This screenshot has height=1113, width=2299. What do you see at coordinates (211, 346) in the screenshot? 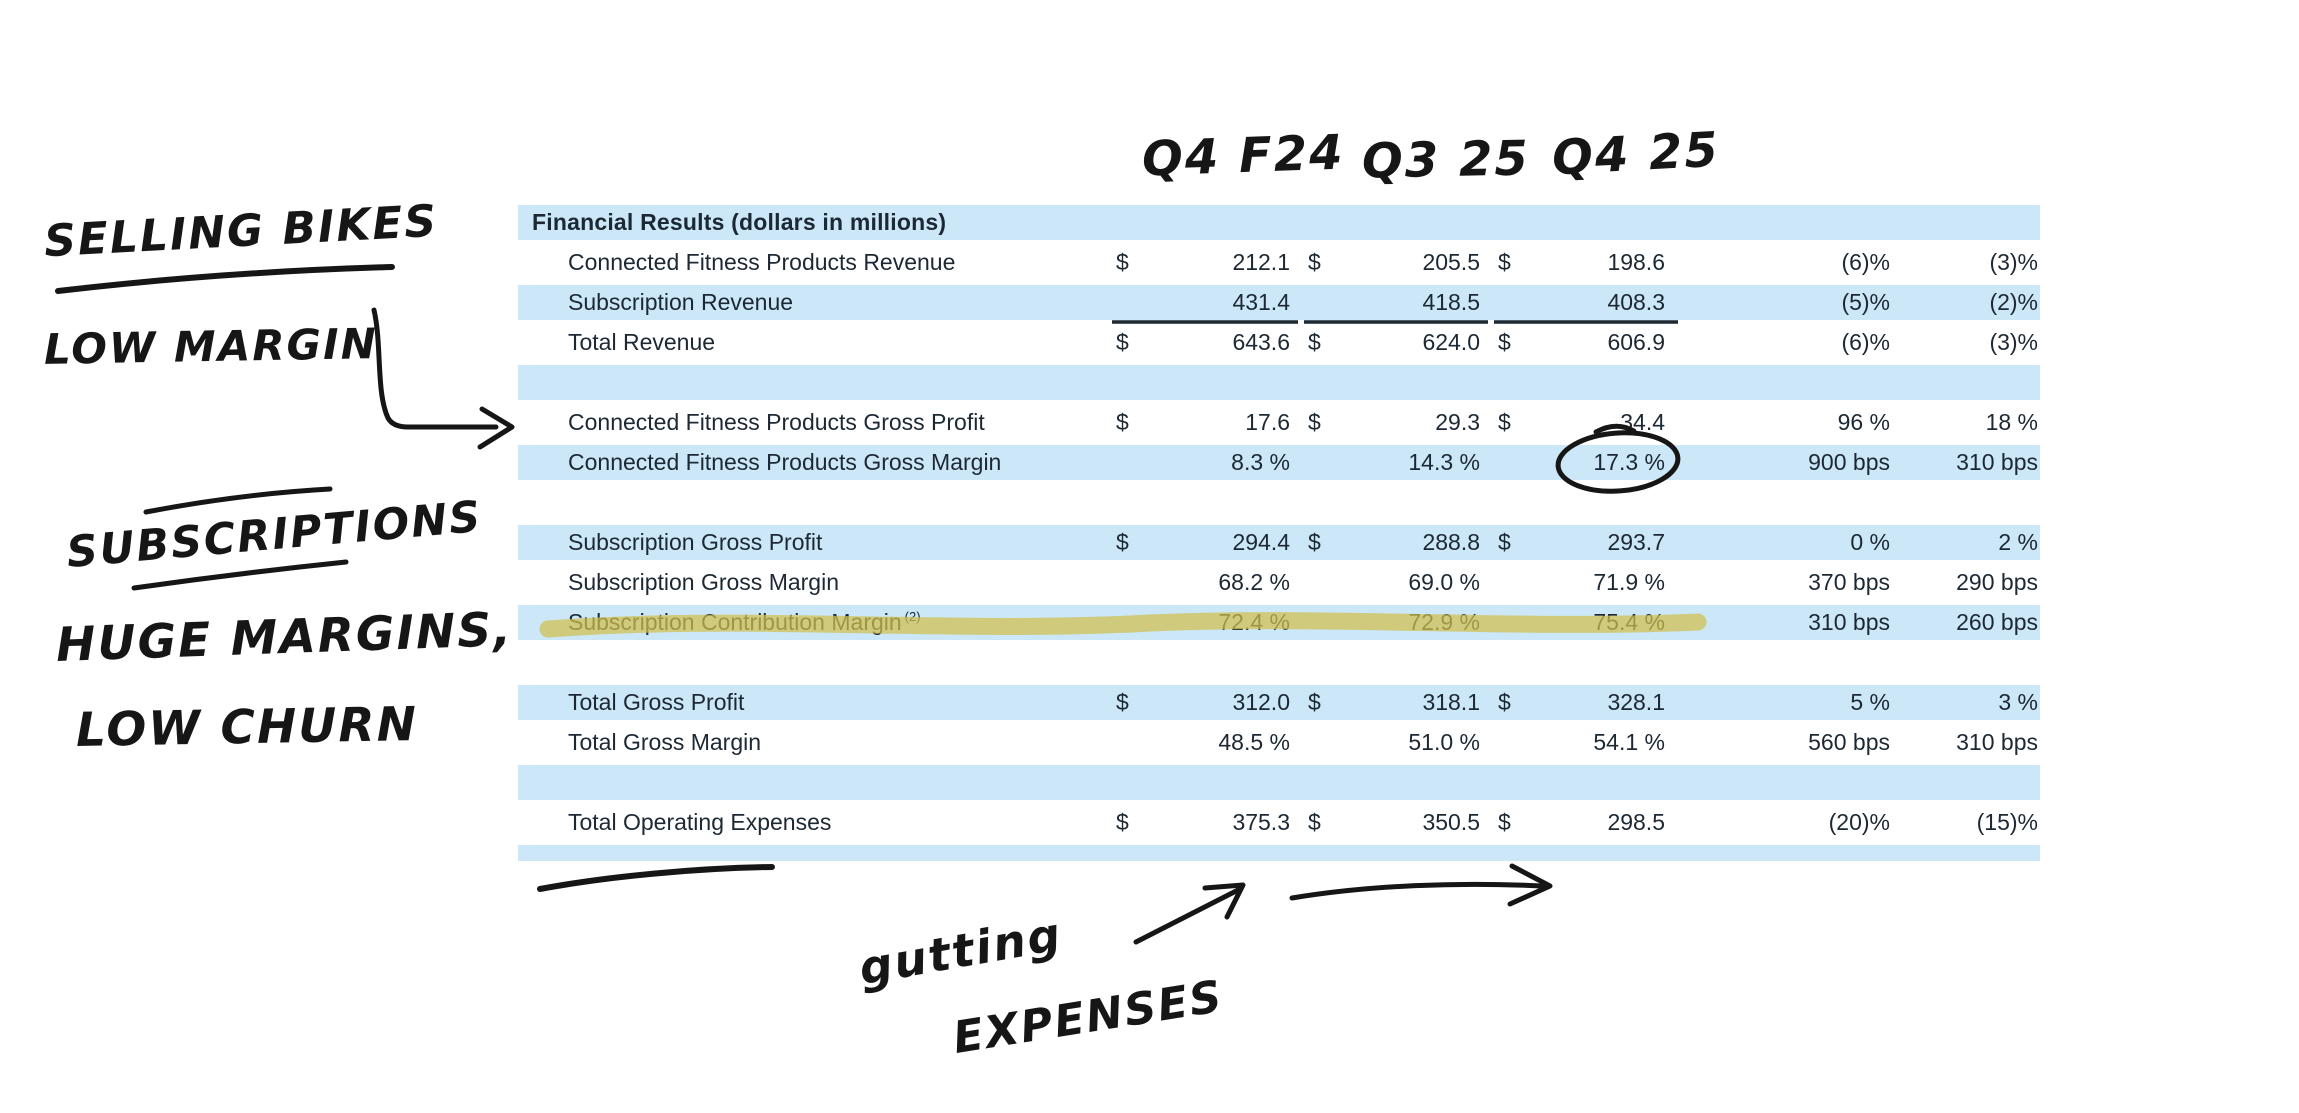
I see `handwritten-note-low-margin: LOW MARGIN` at bounding box center [211, 346].